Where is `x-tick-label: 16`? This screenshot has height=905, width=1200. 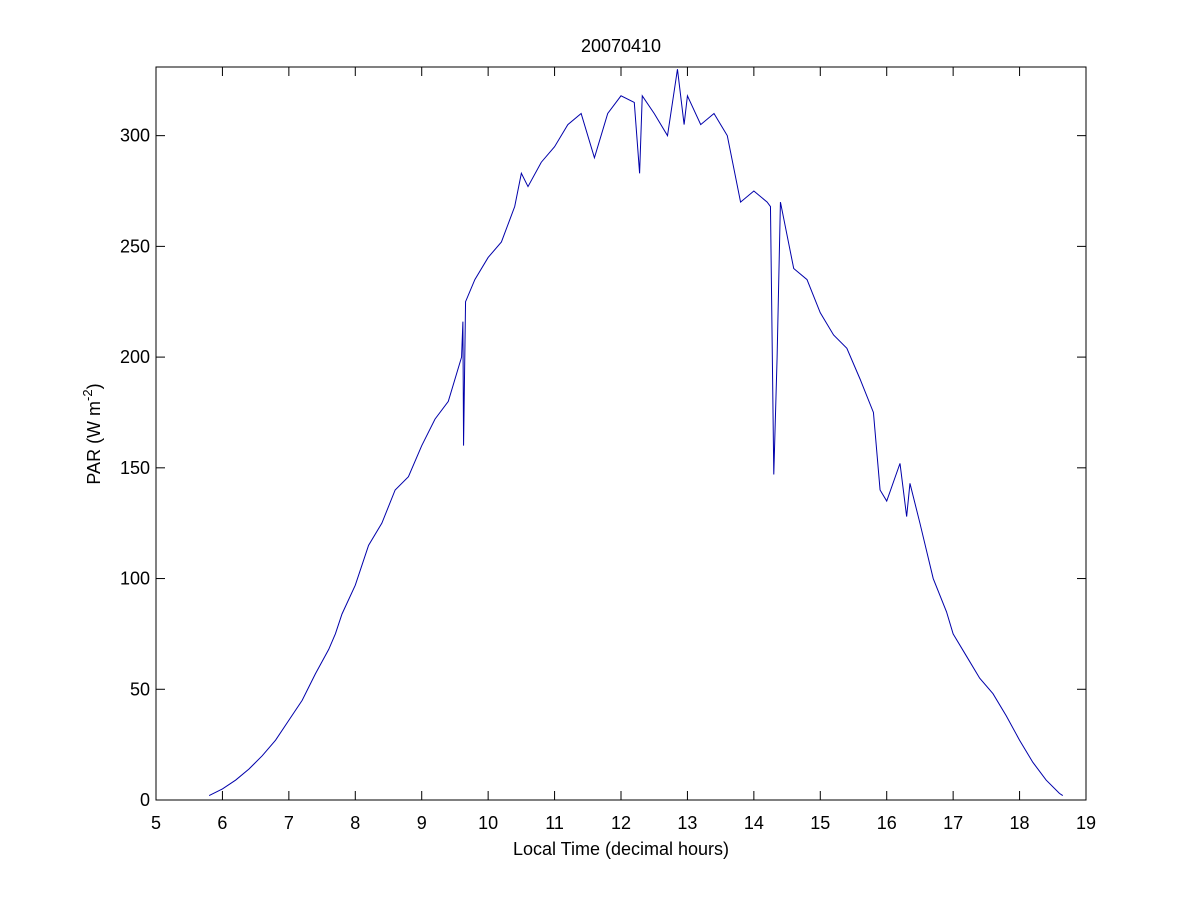 x-tick-label: 16 is located at coordinates (887, 823).